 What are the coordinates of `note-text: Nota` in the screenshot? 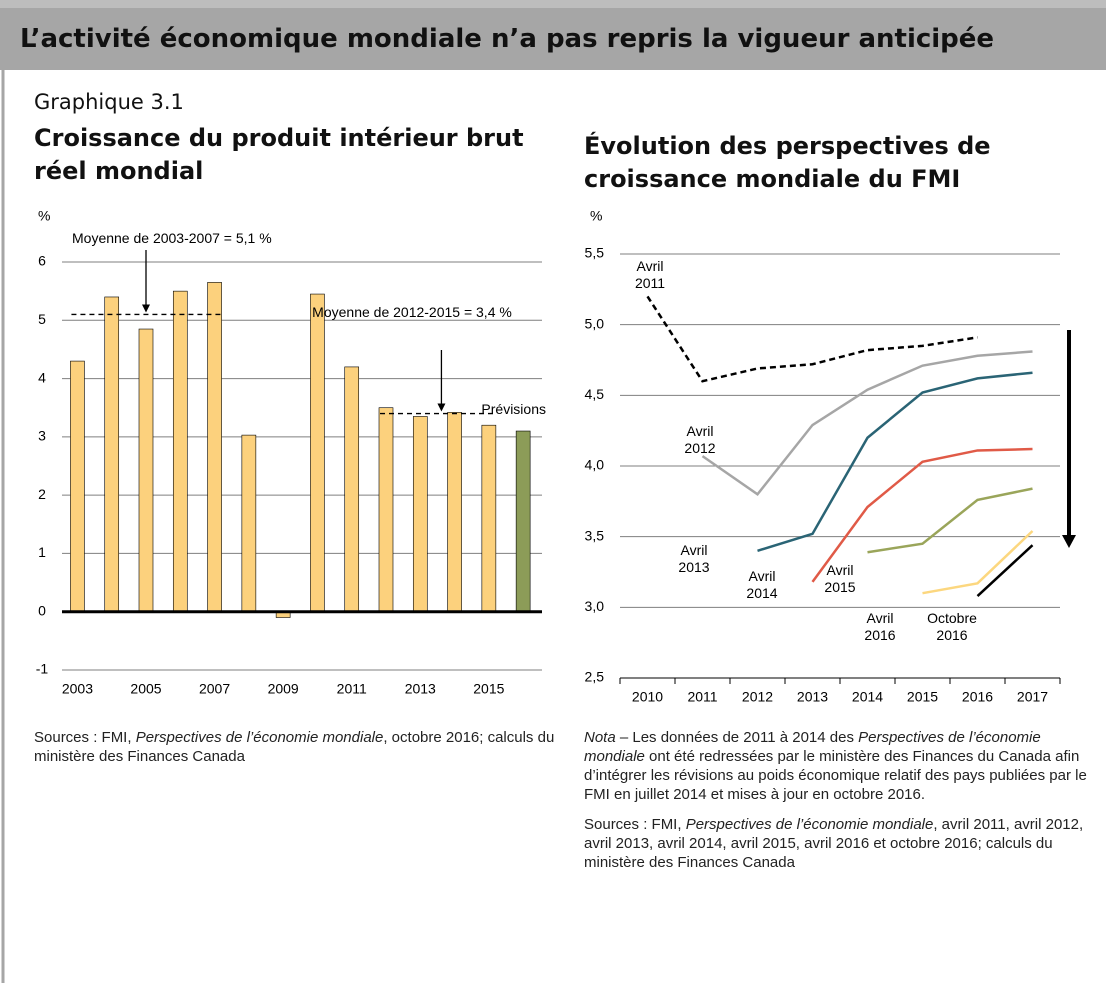 It's located at (600, 737).